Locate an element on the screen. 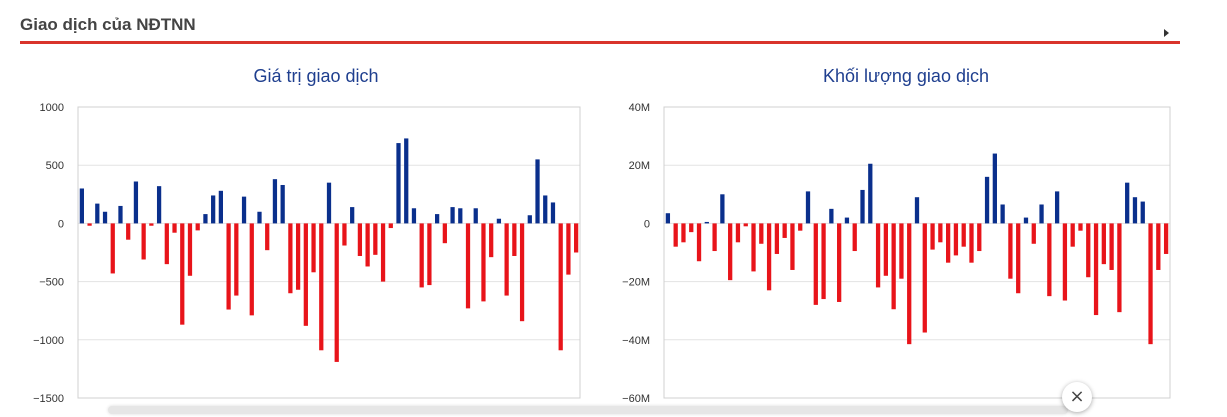 The width and height of the screenshot is (1227, 417). caret-right-icon is located at coordinates (1166, 33).